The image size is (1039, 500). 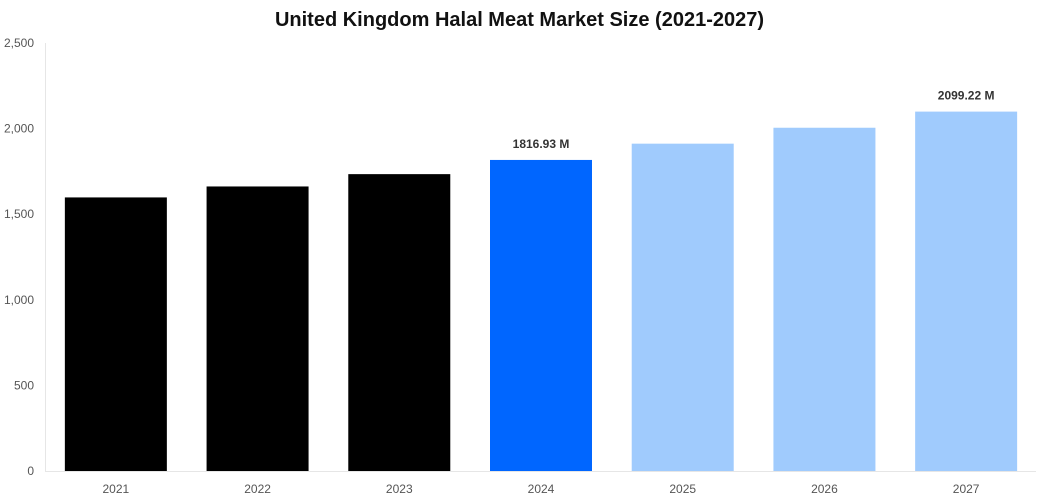 I want to click on y-tick-label: 2,000, so click(x=19, y=129).